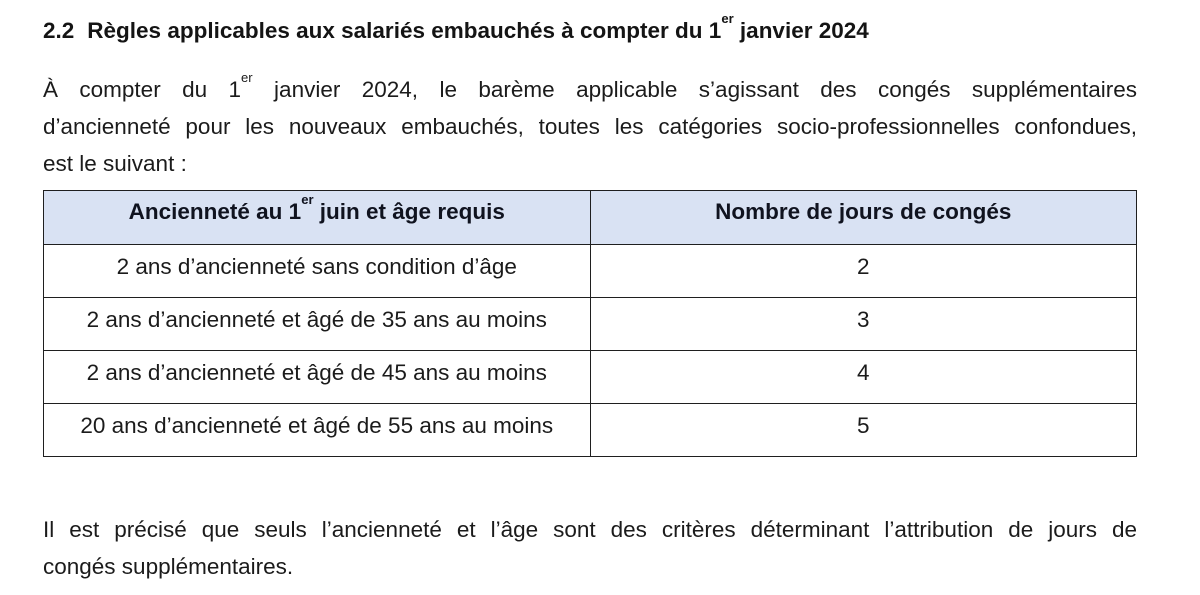  I want to click on row-days-cell: 5, so click(863, 430).